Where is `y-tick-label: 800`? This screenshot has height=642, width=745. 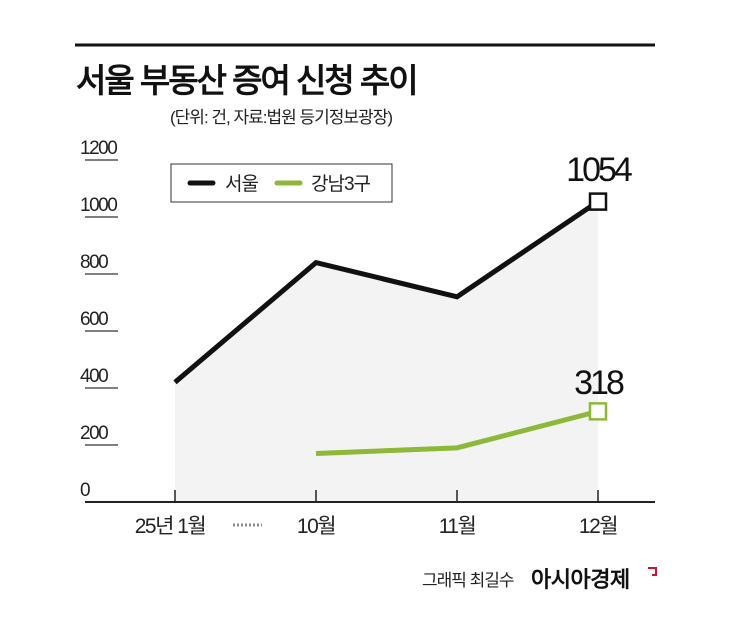
y-tick-label: 800 is located at coordinates (94, 262).